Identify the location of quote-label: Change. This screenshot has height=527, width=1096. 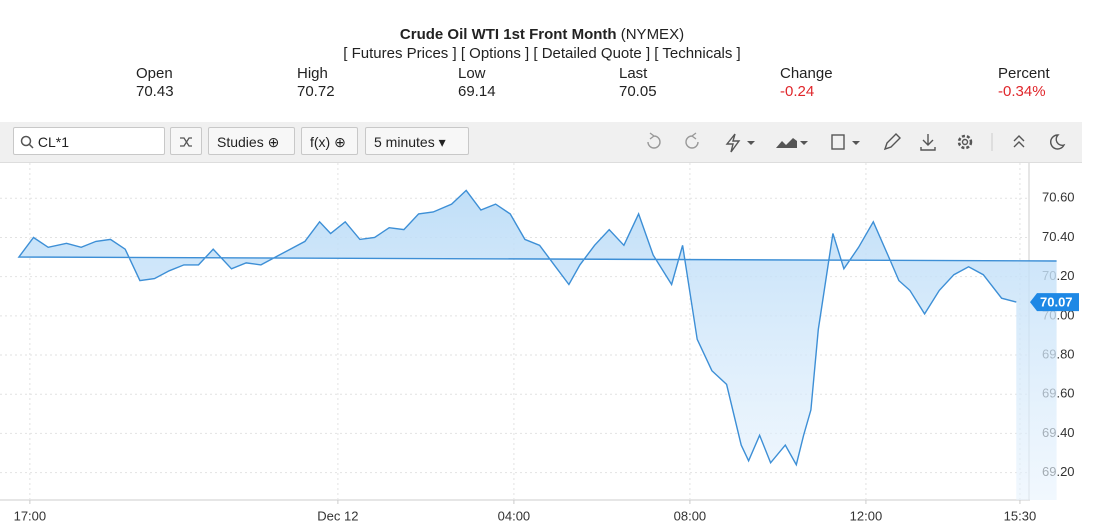
(806, 73).